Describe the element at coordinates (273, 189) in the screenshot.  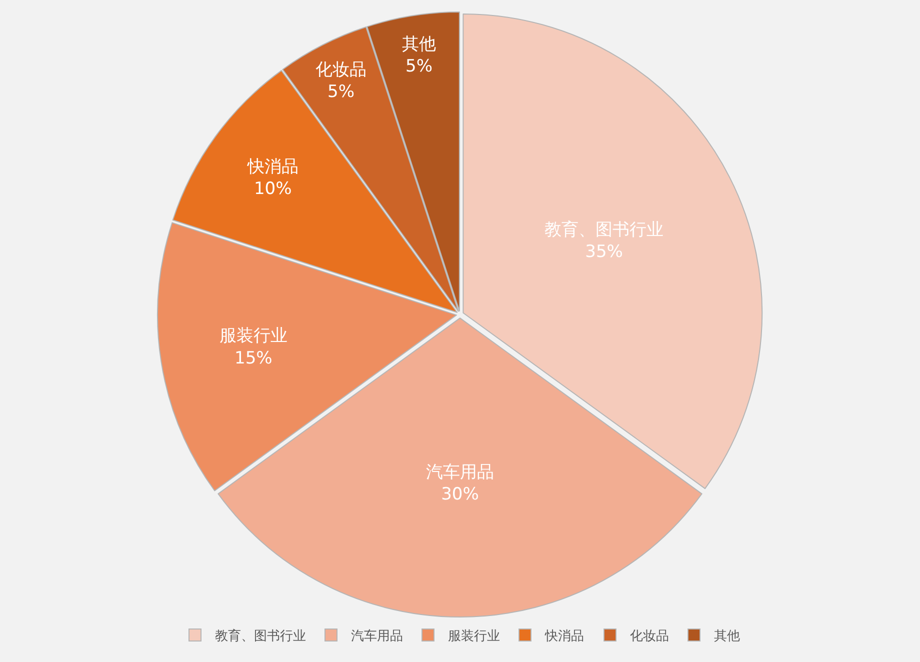
I see `data-label: 10%` at that location.